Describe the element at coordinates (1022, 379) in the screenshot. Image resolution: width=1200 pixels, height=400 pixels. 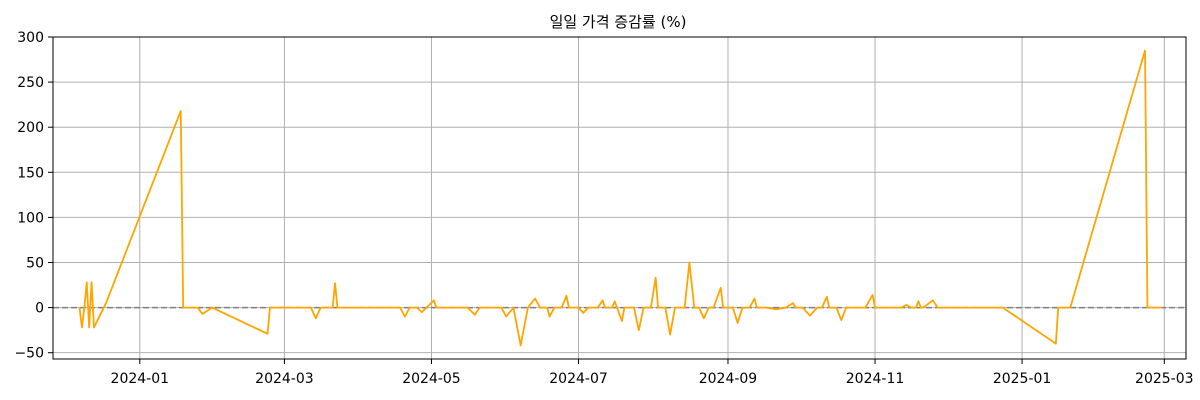
I see `x-tick-label: 2025-01` at that location.